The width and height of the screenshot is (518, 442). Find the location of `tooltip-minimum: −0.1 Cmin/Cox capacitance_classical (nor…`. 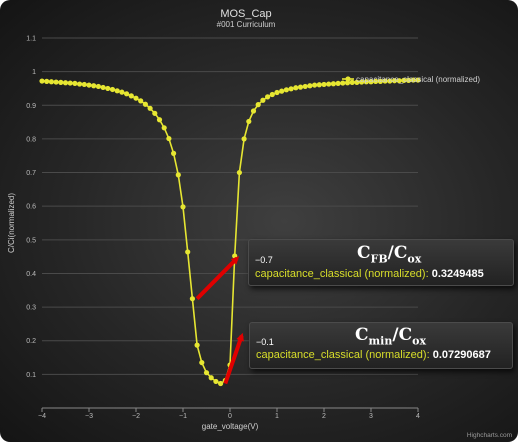

tooltip-minimum: −0.1 Cmin/Cox capacitance_classical (nor… is located at coordinates (381, 345).